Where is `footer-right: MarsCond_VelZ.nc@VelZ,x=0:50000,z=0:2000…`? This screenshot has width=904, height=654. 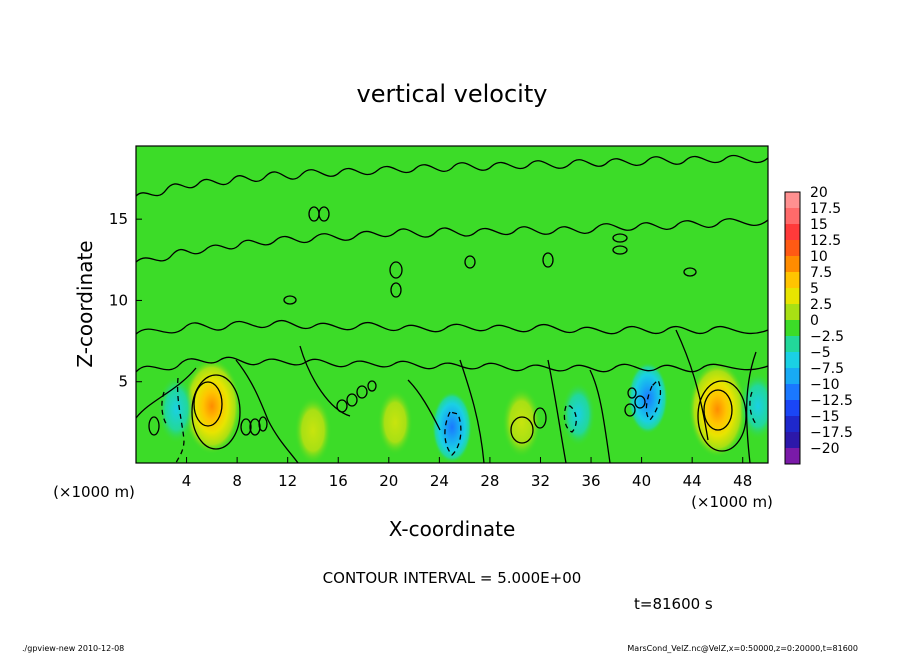 footer-right: MarsCond_VelZ.nc@VelZ,x=0:50000,z=0:2000… is located at coordinates (742, 648).